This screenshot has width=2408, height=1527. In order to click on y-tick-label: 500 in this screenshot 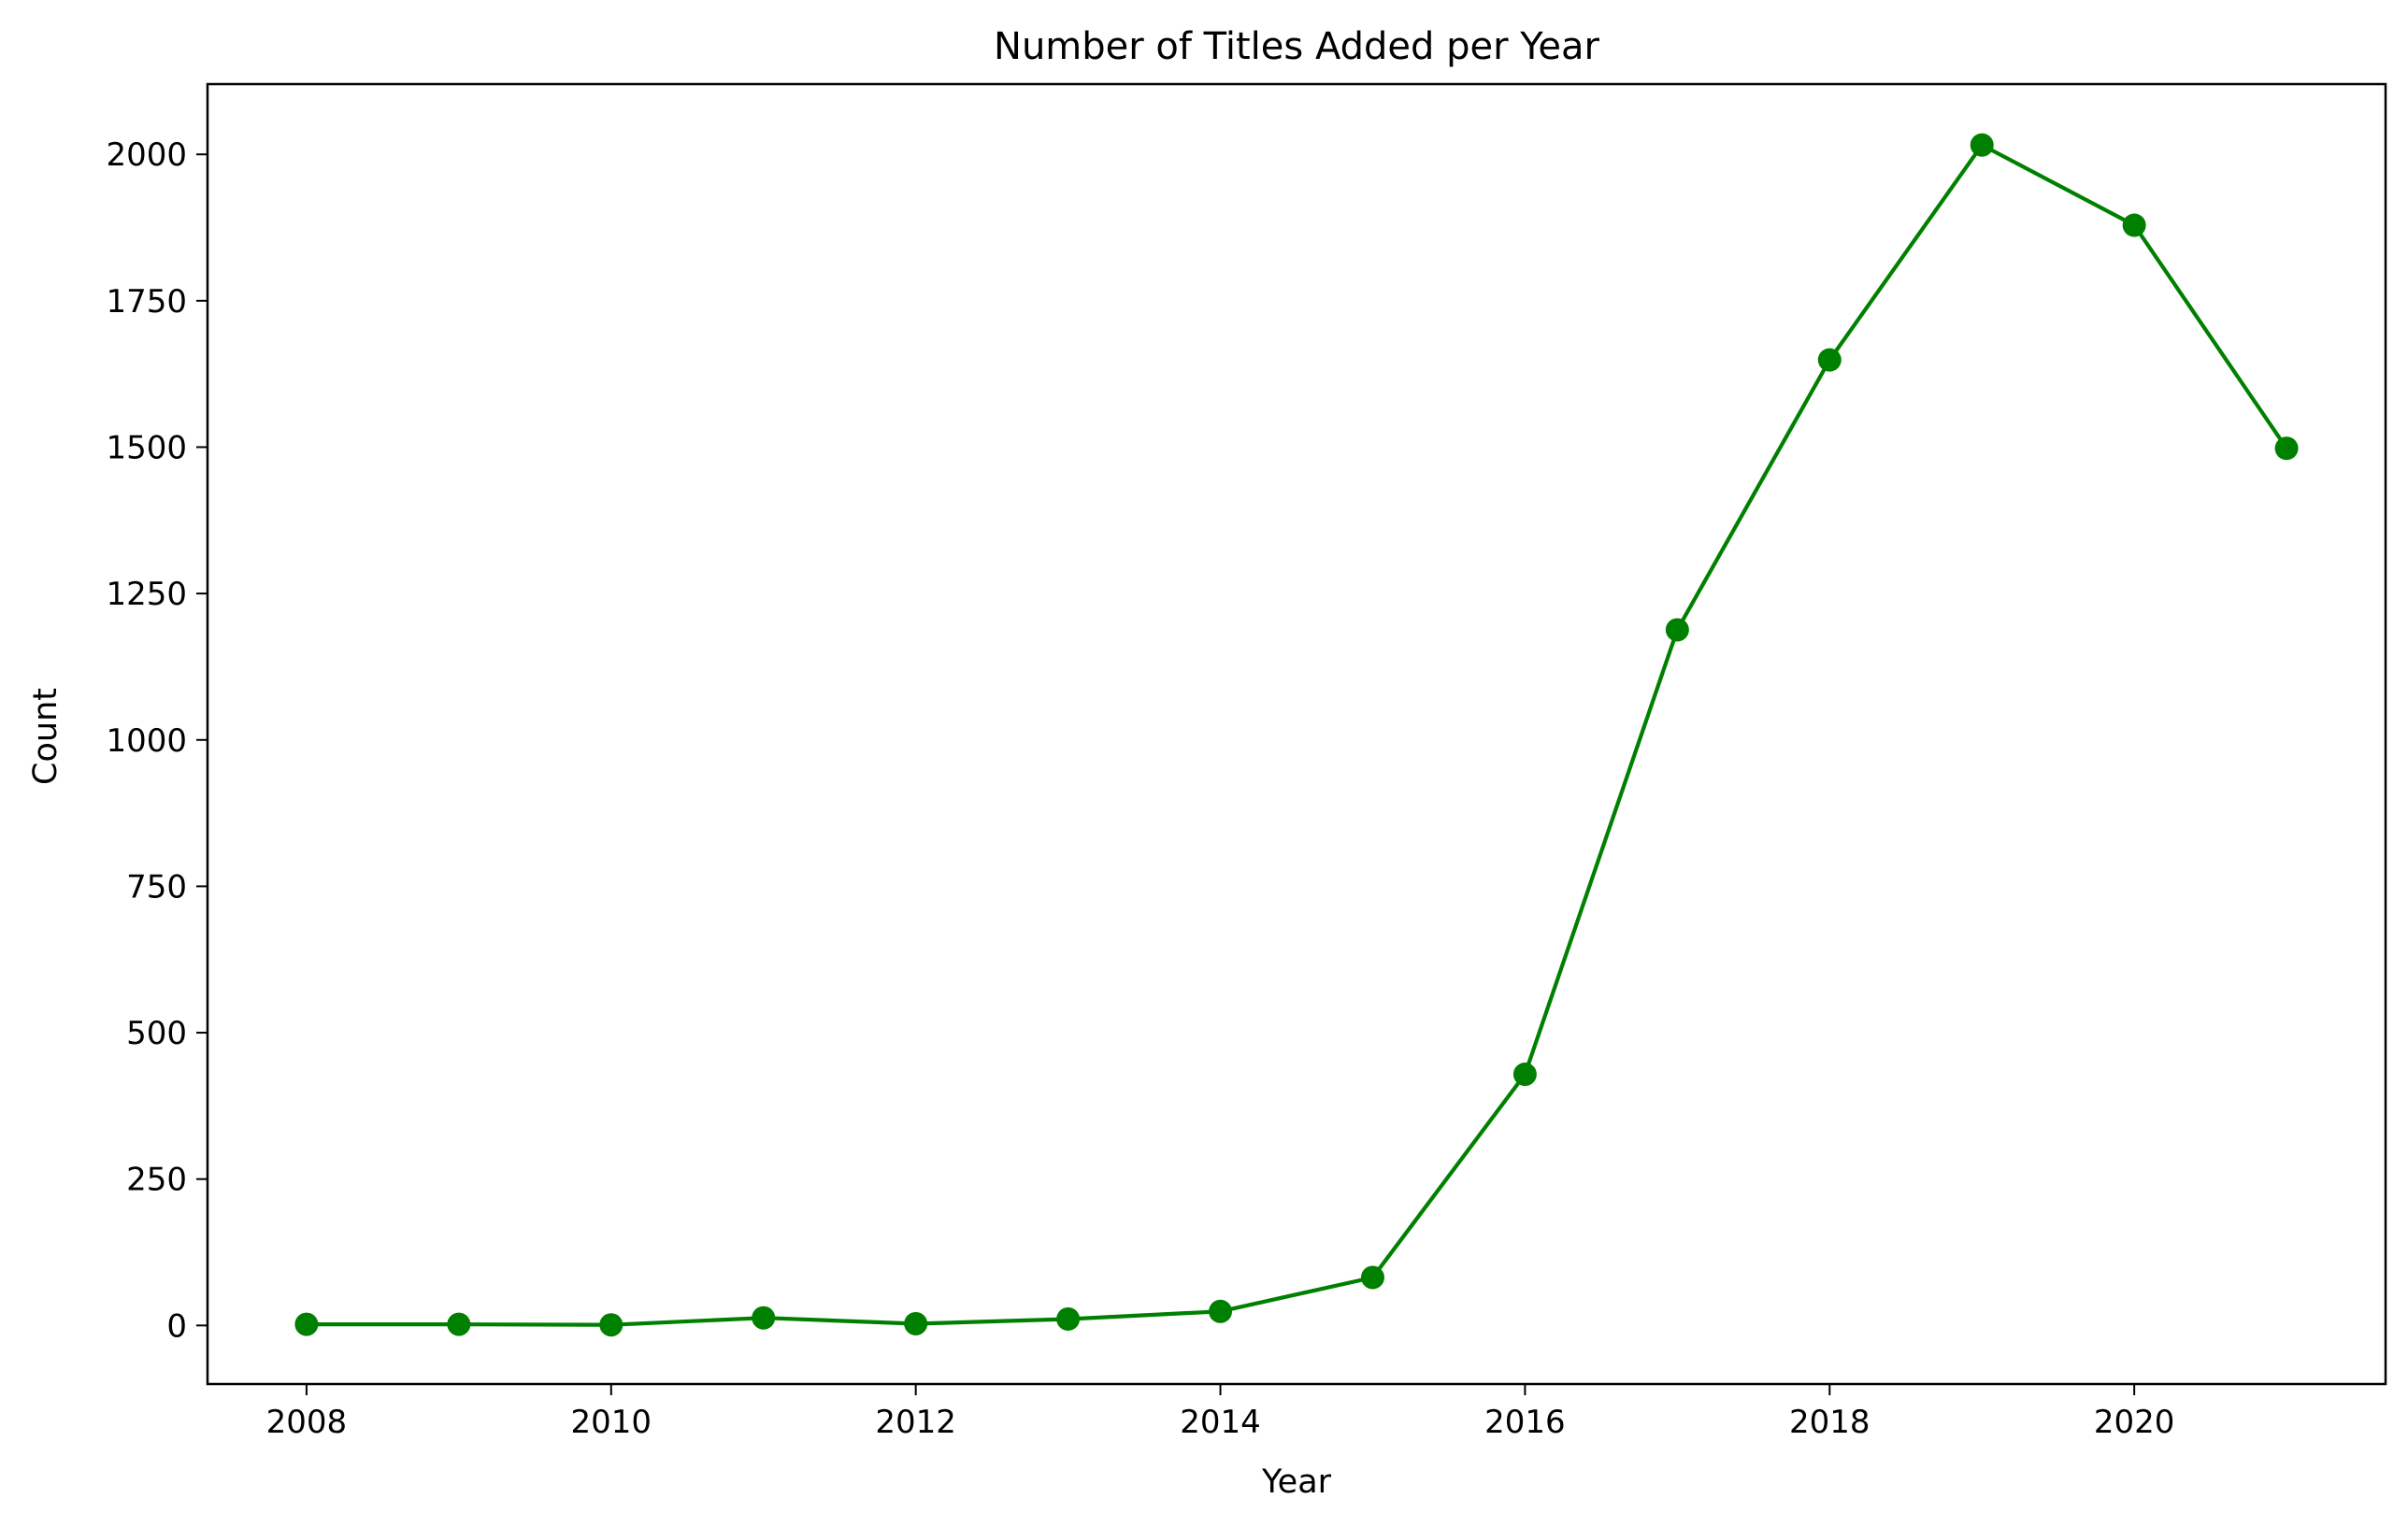, I will do `click(156, 1033)`.